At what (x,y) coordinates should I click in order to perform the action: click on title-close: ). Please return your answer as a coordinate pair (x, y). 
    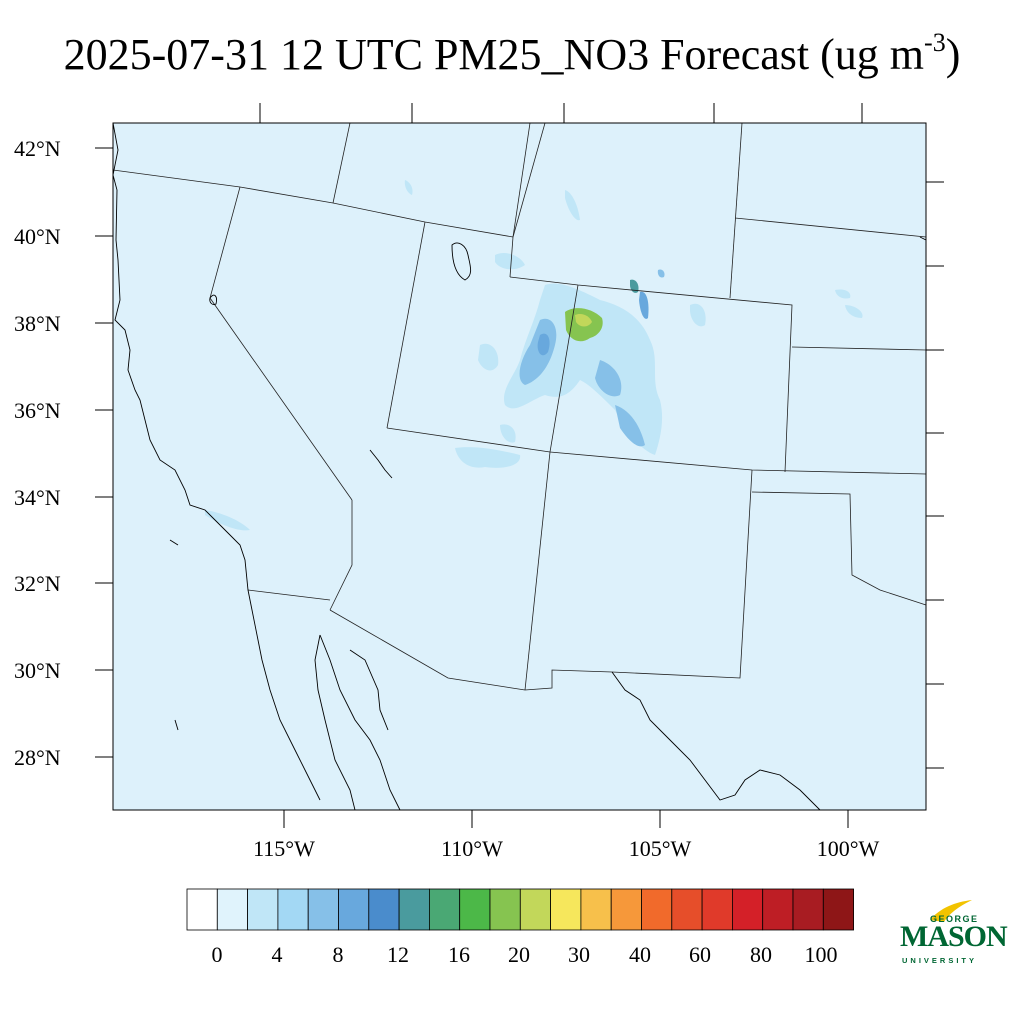
    Looking at the image, I should click on (953, 54).